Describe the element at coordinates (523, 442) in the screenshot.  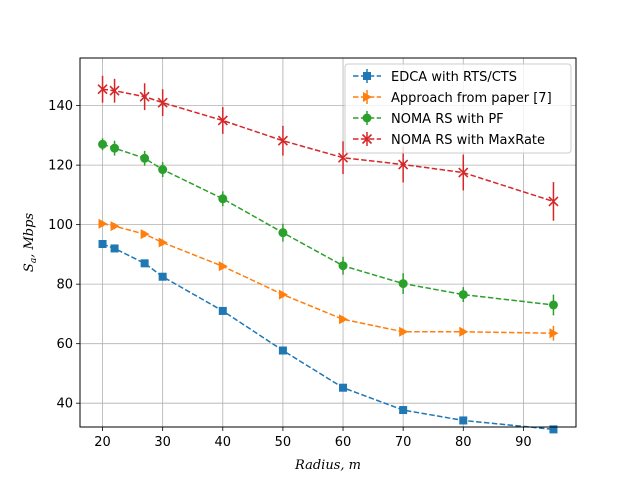
I see `x-tick-label-7: 90` at that location.